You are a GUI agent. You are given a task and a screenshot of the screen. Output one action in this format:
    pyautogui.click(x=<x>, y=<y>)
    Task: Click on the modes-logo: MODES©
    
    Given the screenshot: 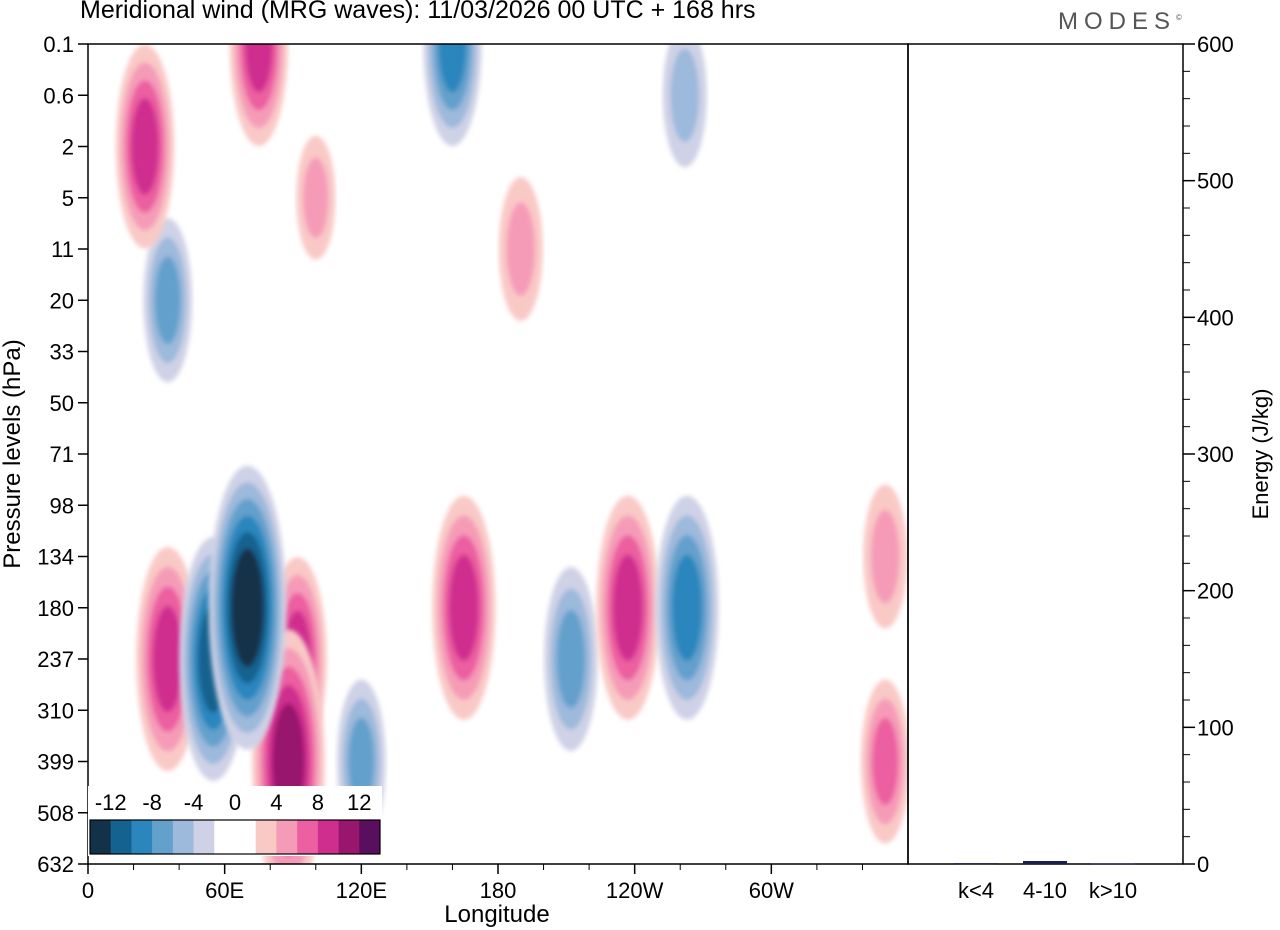 What is the action you would take?
    pyautogui.click(x=1120, y=22)
    